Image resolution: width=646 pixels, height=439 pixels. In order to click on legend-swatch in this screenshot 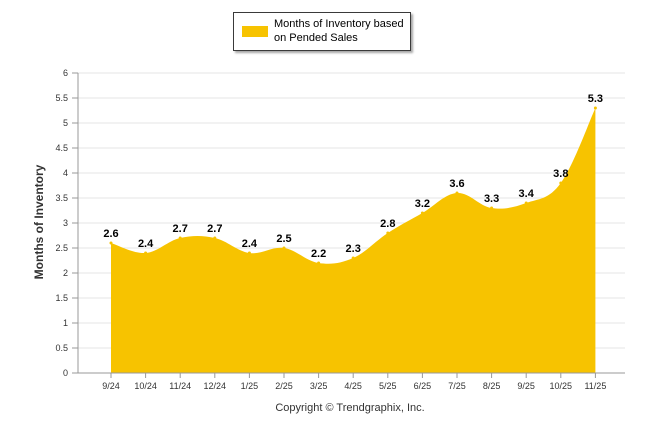, I will do `click(255, 31)`.